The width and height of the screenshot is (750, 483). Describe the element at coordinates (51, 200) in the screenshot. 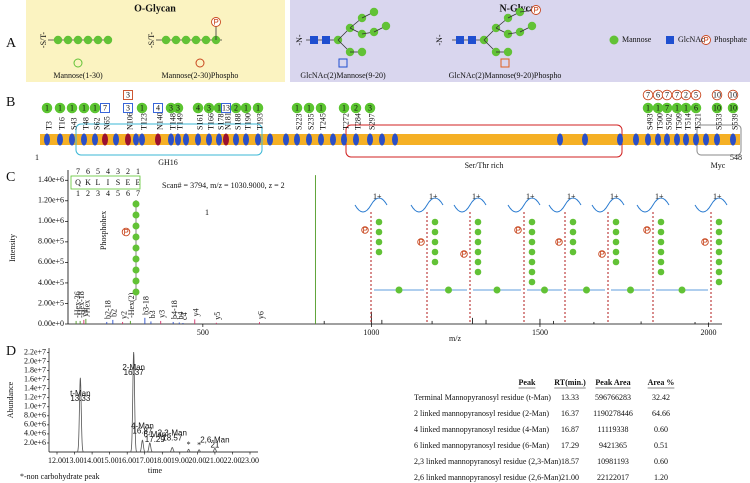

I see `y-tick-label: 1.20e+6` at that location.